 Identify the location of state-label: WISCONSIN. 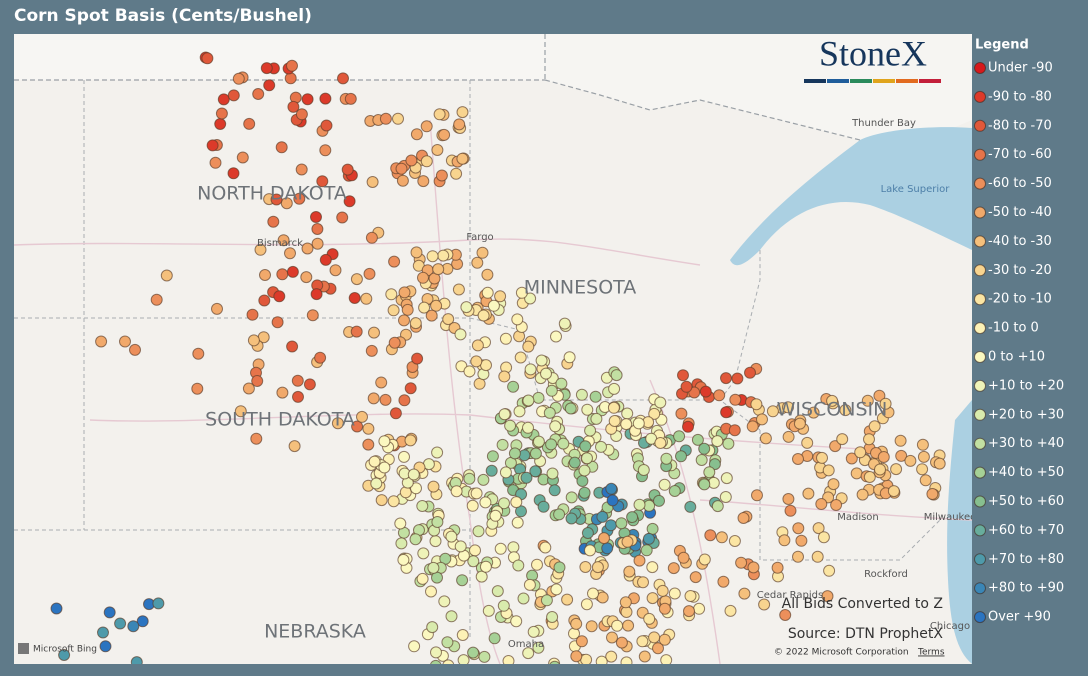
(832, 410).